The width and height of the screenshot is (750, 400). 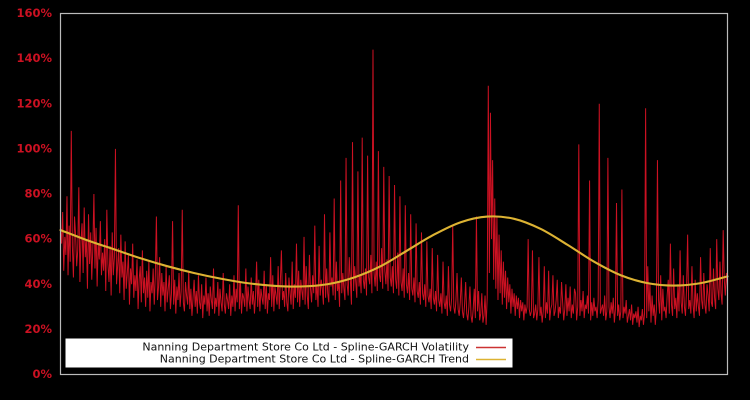 I want to click on y-axis-tick-label: 60%, so click(x=38, y=239).